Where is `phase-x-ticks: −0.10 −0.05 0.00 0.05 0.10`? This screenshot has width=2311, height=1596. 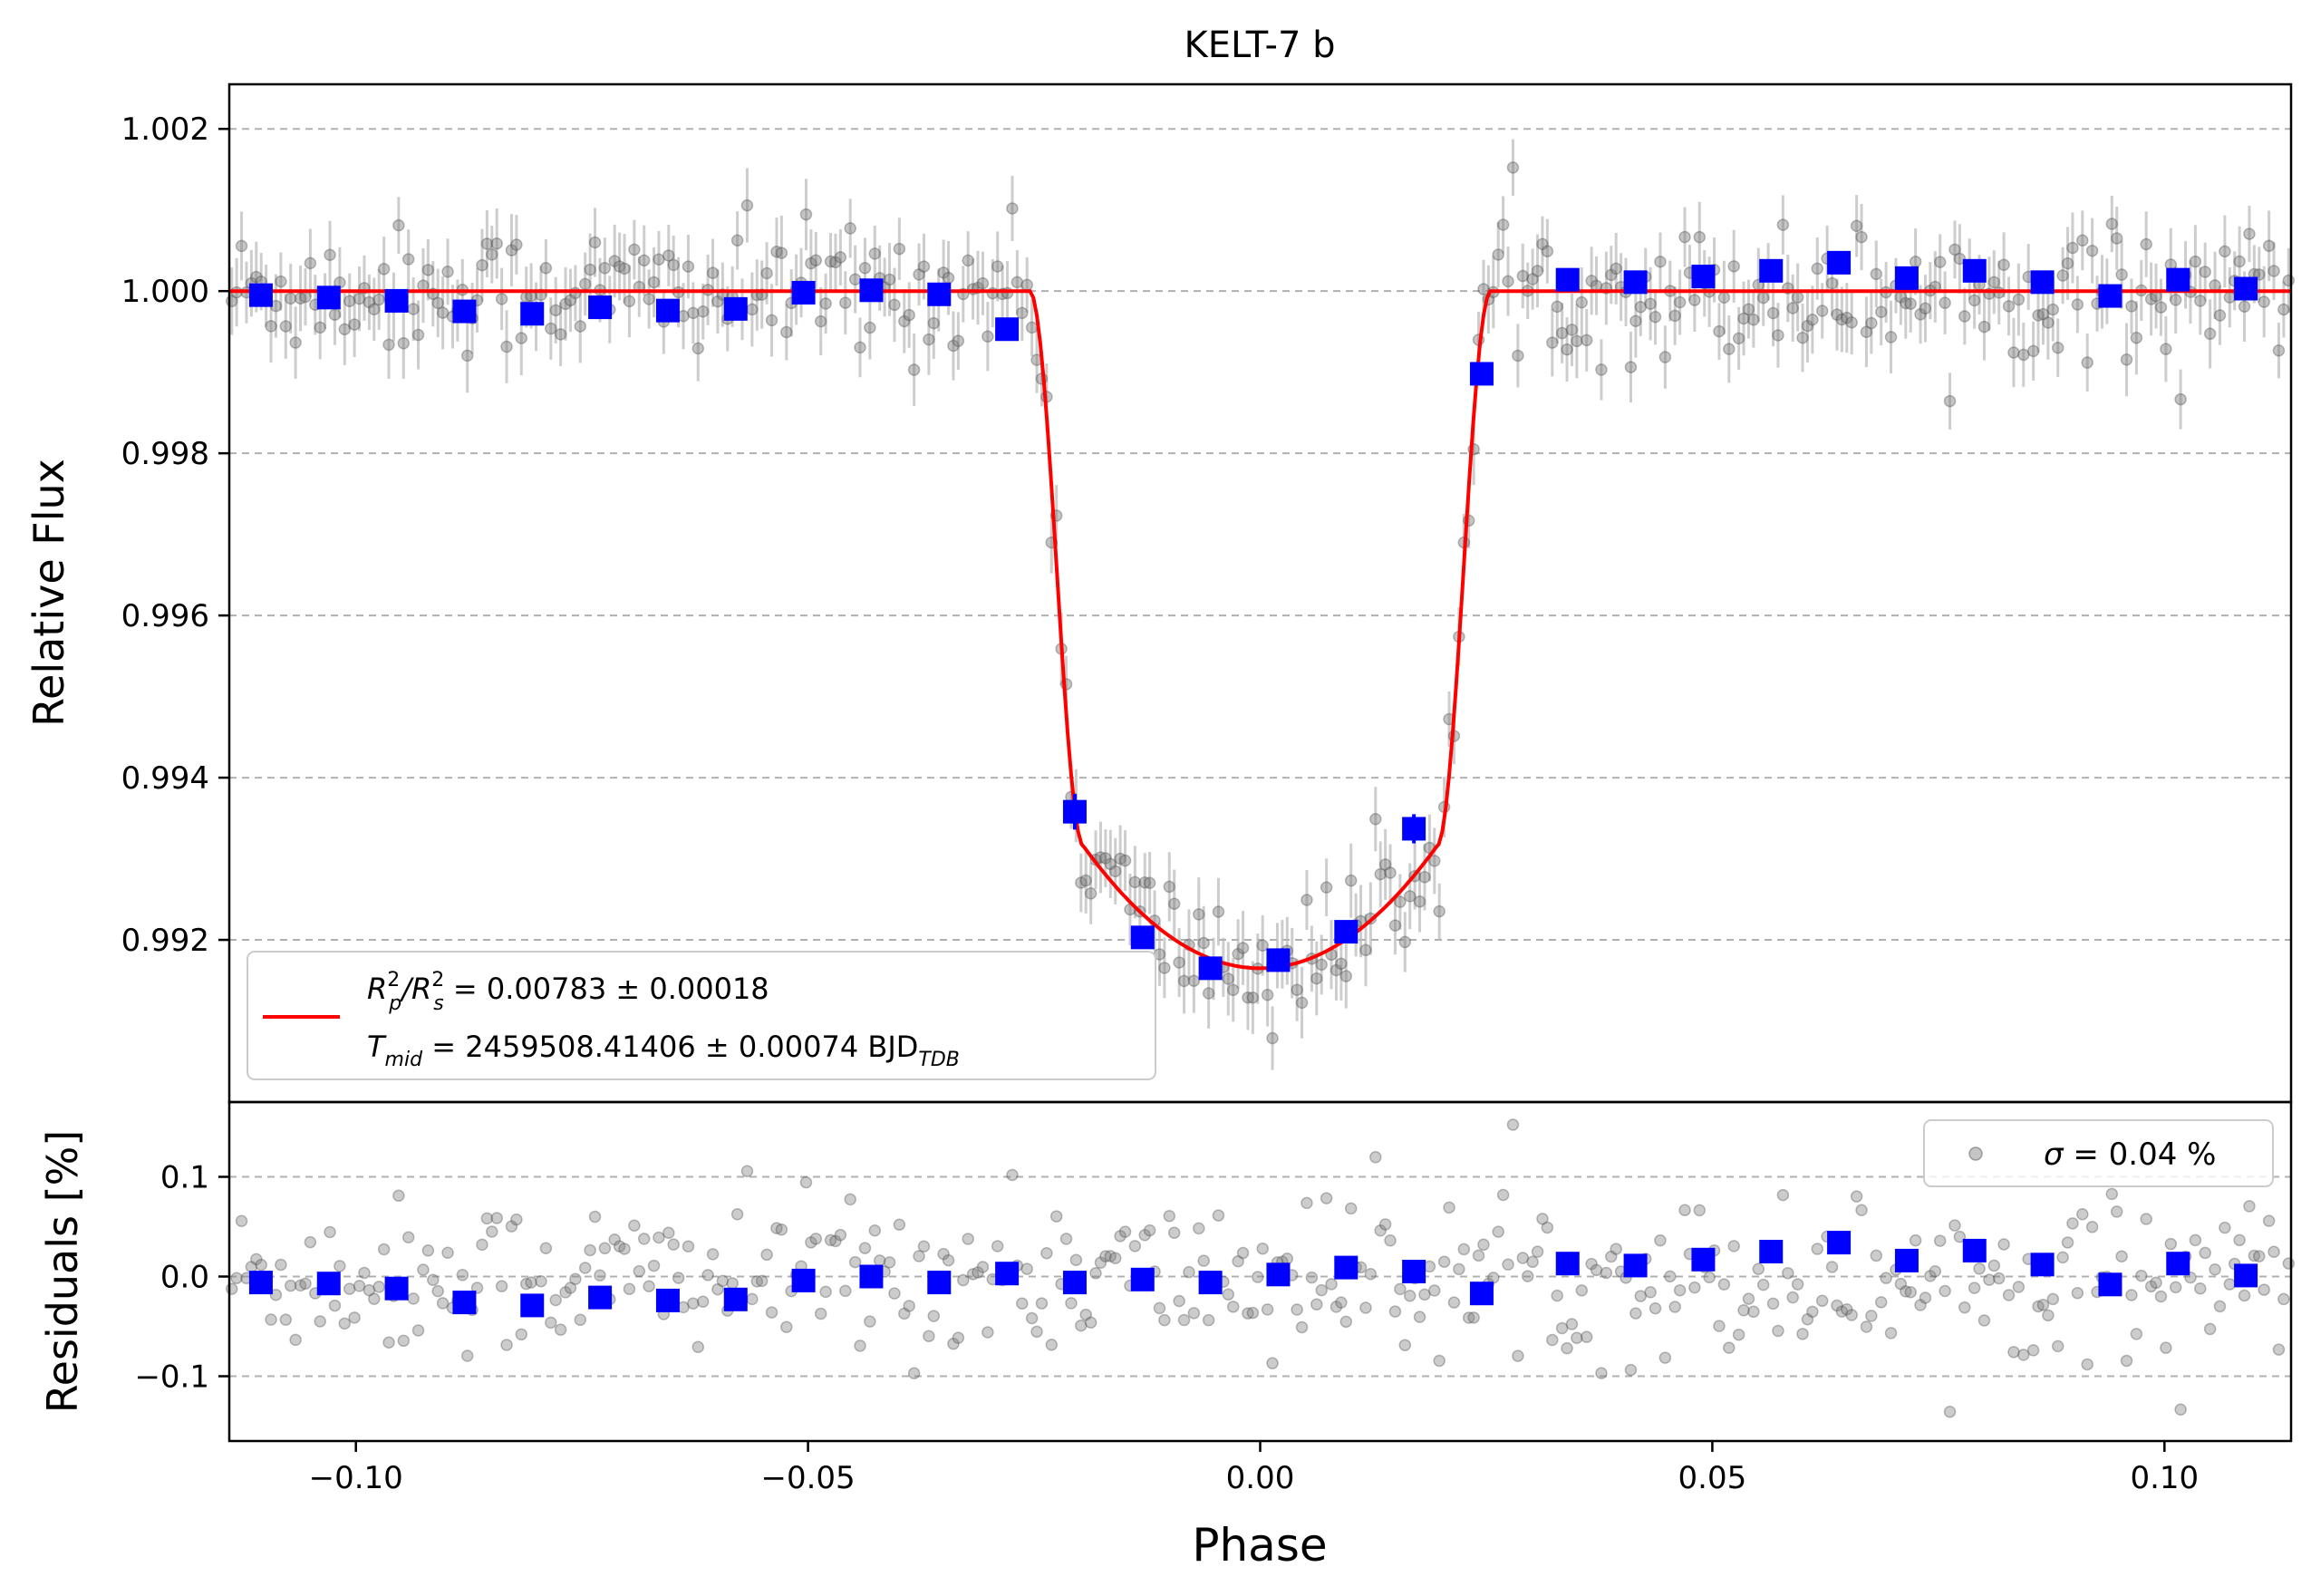 phase-x-ticks: −0.10 −0.05 0.00 0.05 0.10 is located at coordinates (1254, 1468).